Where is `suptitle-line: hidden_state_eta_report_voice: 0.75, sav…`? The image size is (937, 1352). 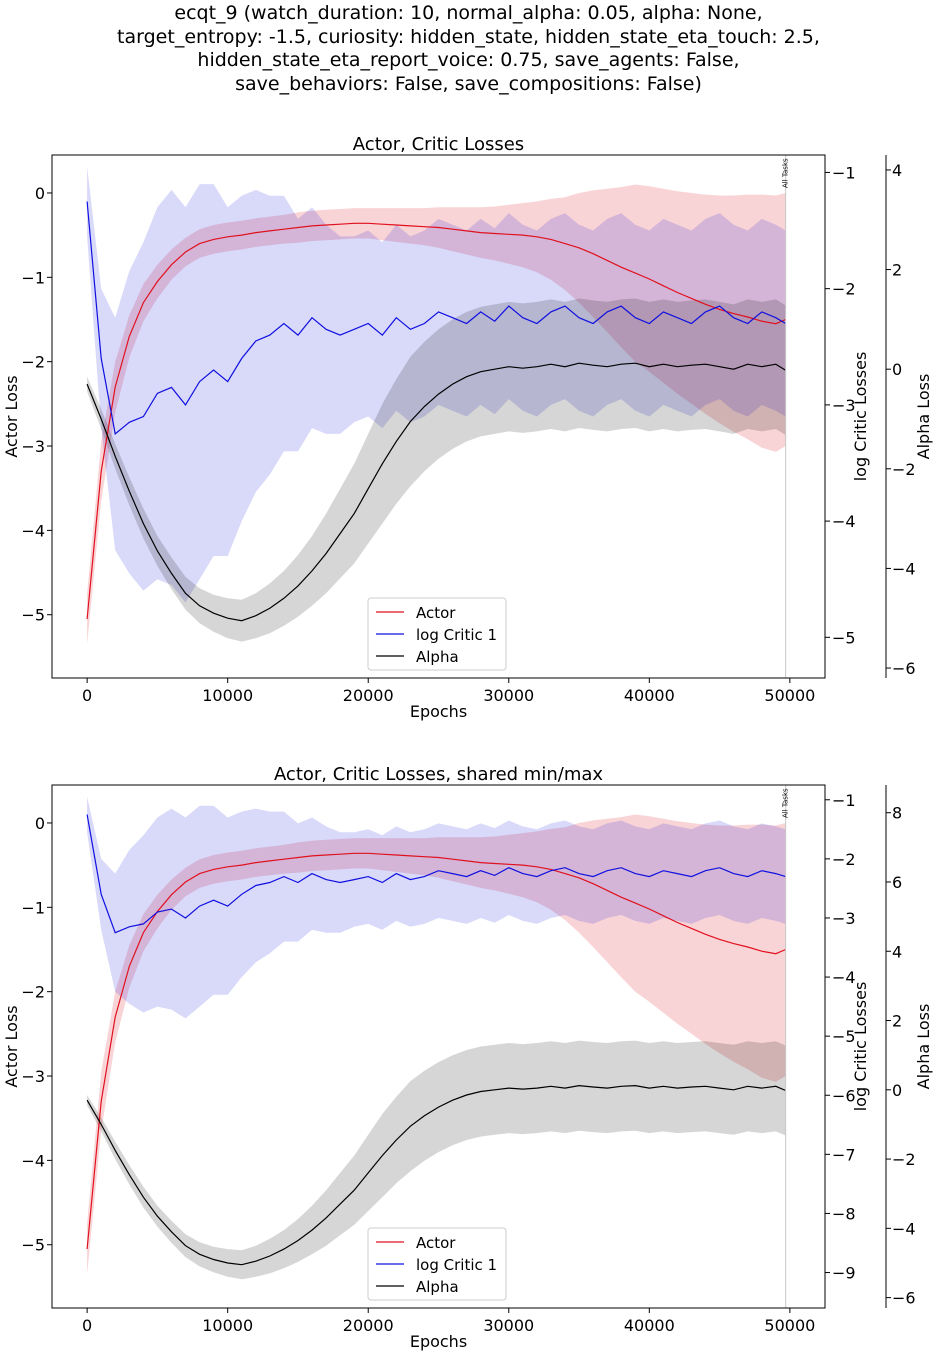 suptitle-line: hidden_state_eta_report_voice: 0.75, sav… is located at coordinates (468, 60).